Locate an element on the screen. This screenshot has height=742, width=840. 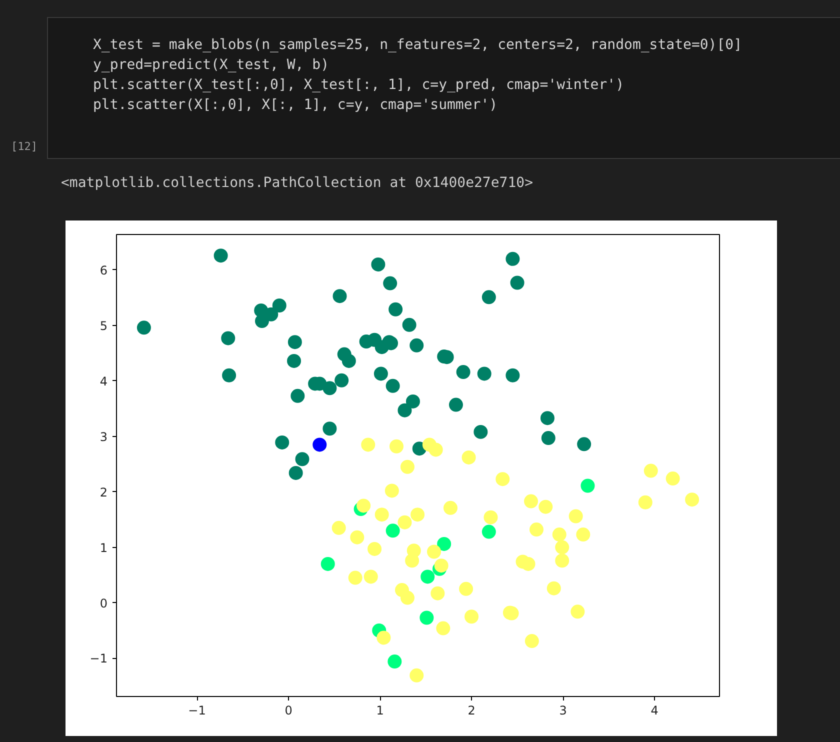
y-tick-label: 3 is located at coordinates (104, 437).